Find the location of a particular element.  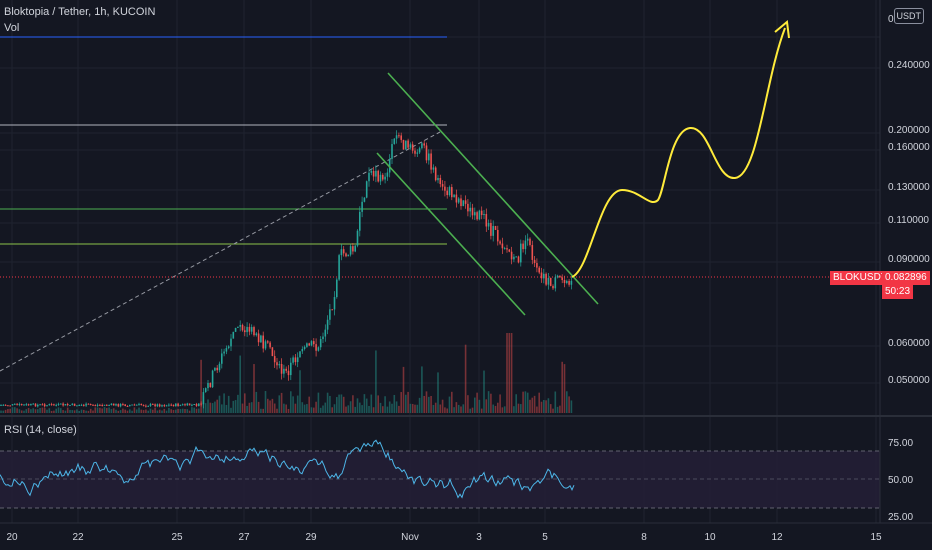

rsi-level-label: 50.00 is located at coordinates (900, 480).